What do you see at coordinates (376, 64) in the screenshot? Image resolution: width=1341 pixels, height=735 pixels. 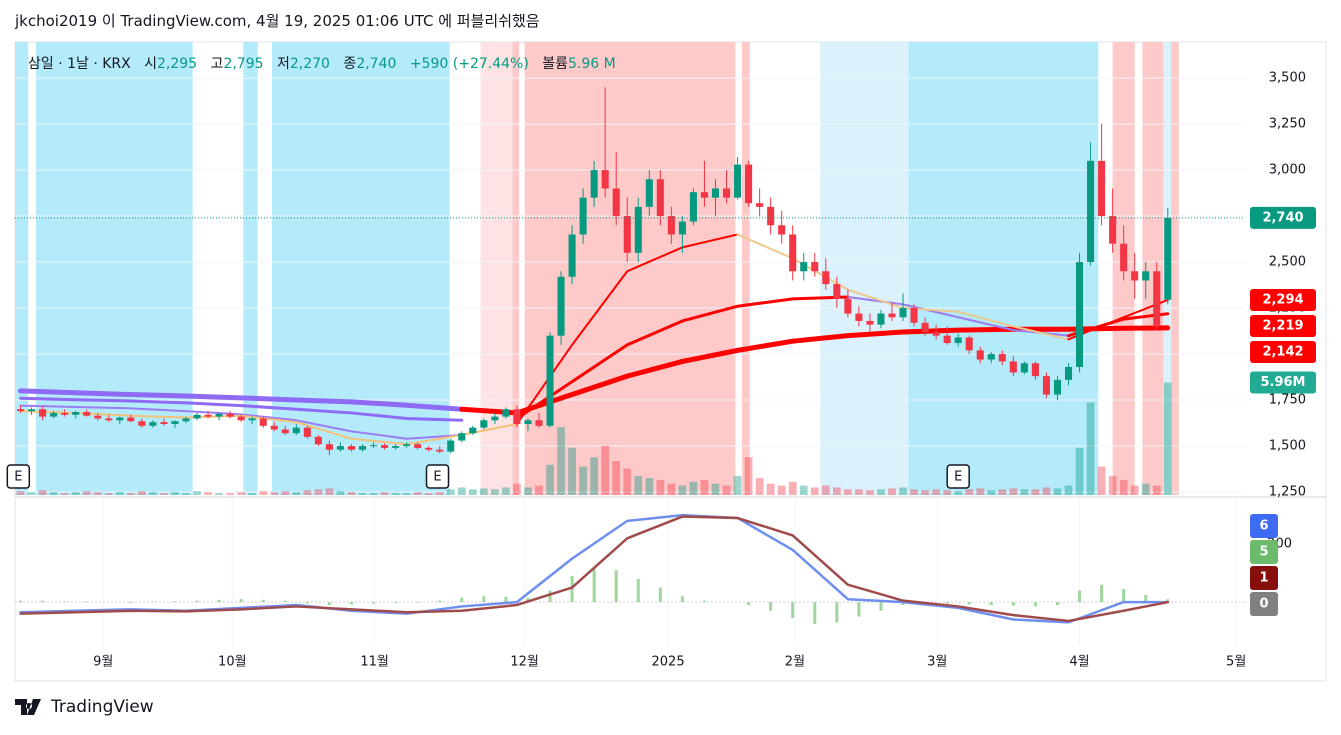 I see `legend-value: 2,740` at bounding box center [376, 64].